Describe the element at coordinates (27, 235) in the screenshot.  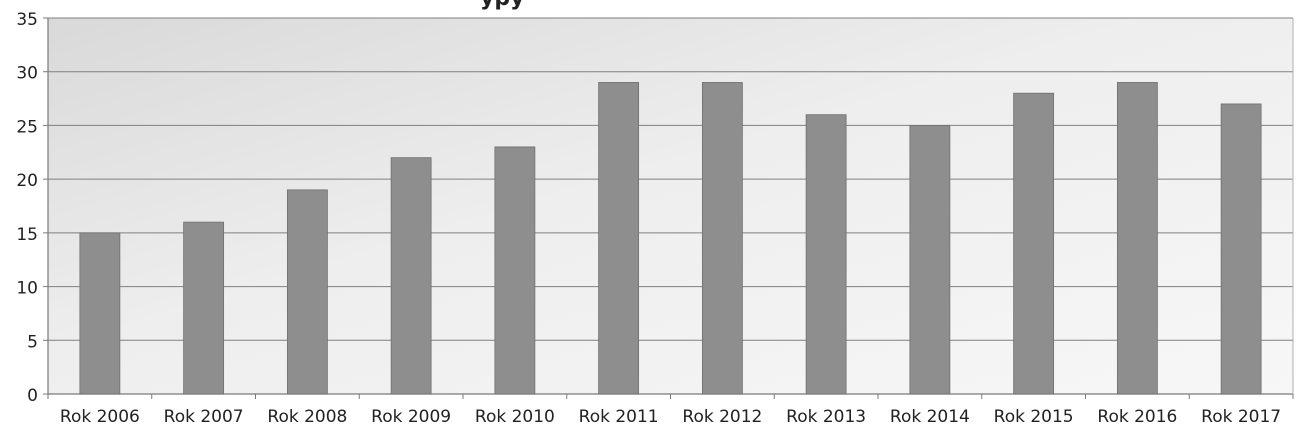
I see `y-tick-label-15: 15` at that location.